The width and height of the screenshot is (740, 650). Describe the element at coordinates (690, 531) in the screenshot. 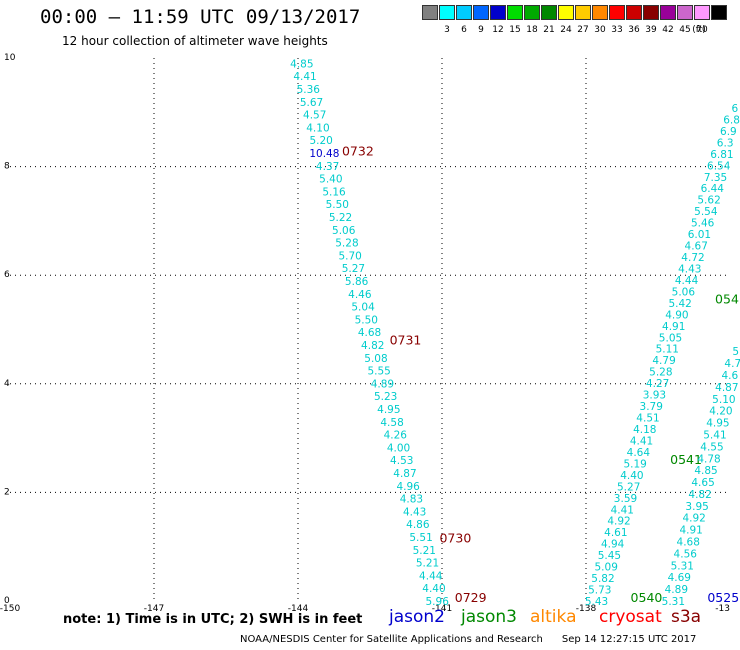

I see `swh-value: 4.91` at that location.